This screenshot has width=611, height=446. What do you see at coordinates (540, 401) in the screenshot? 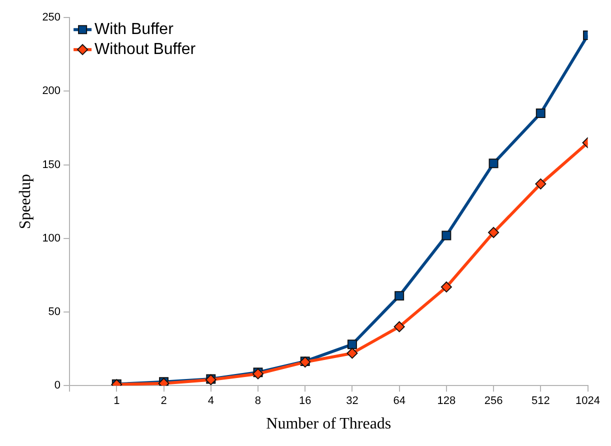
I see `x-tick-label: 512` at bounding box center [540, 401].